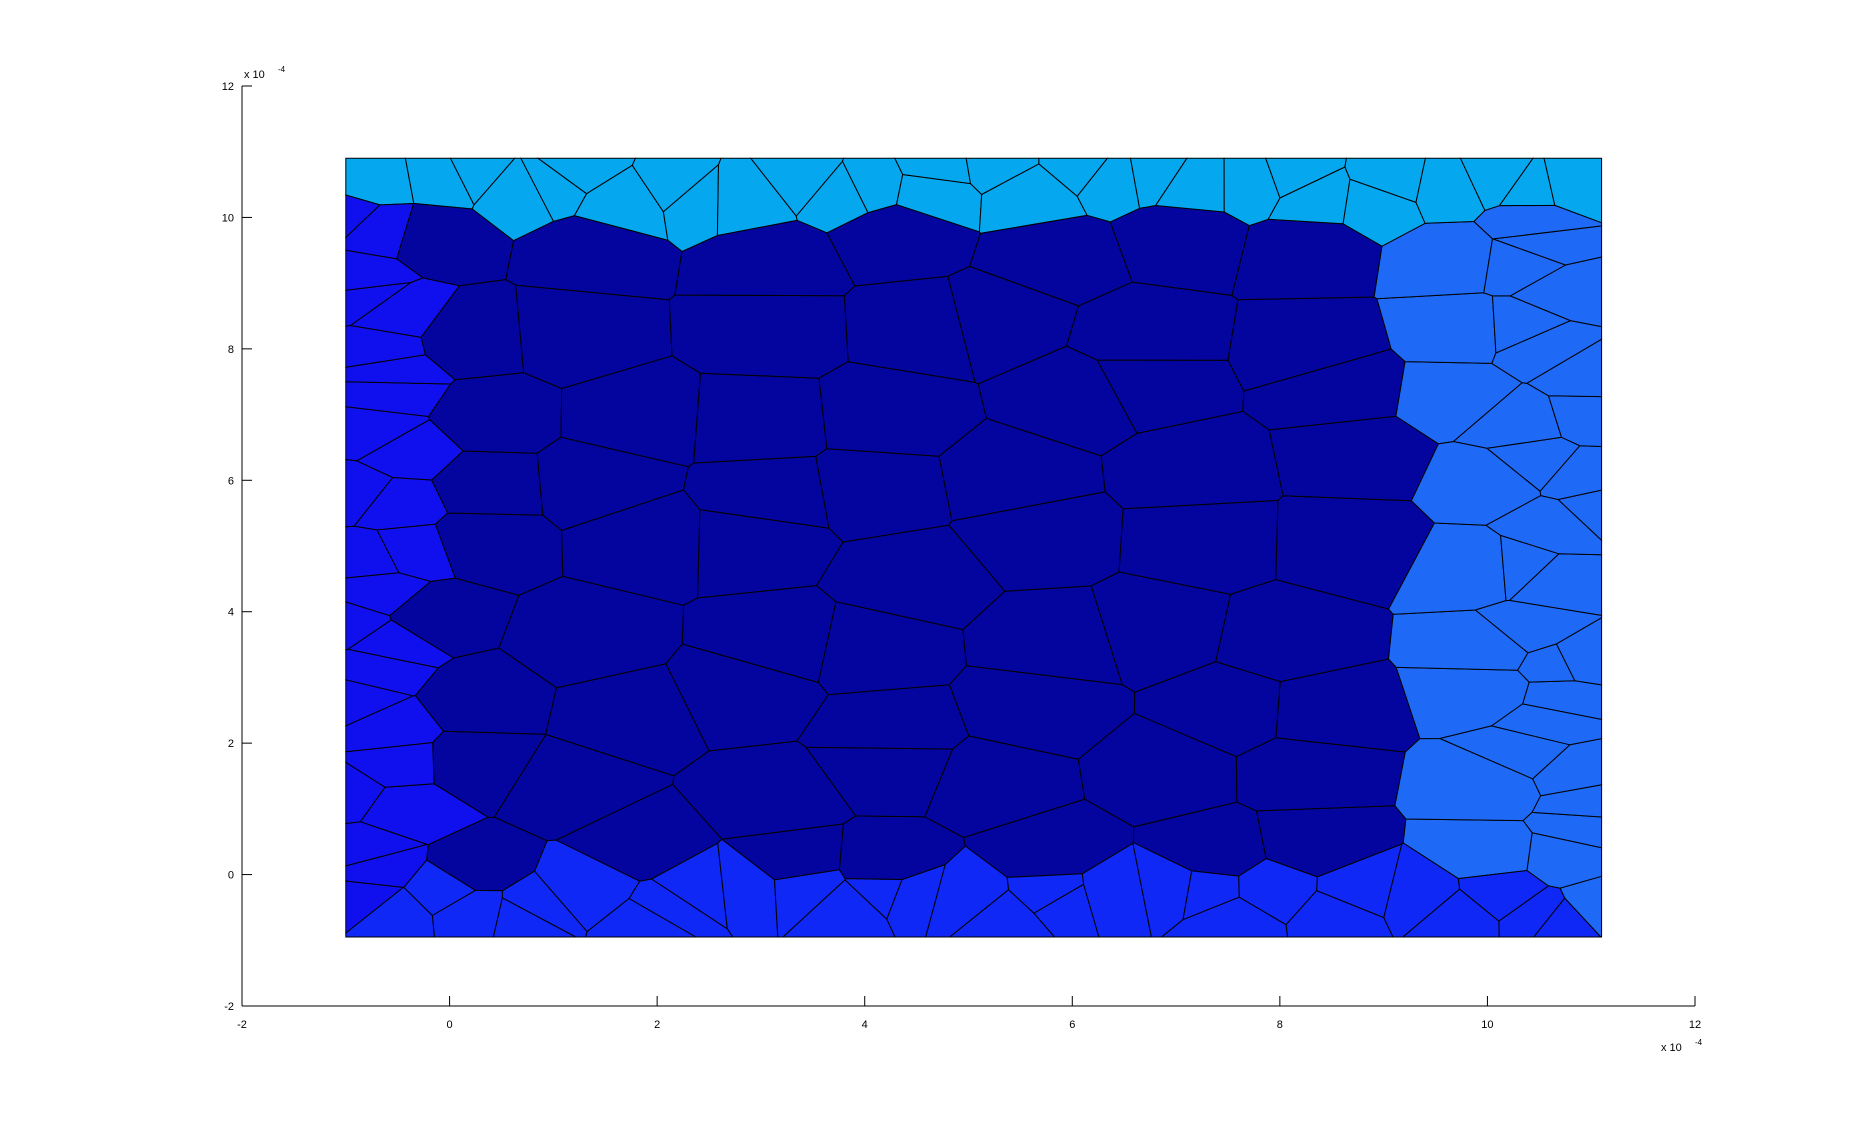 The image size is (1855, 1121). I want to click on x-tick-label: -2, so click(242, 1025).